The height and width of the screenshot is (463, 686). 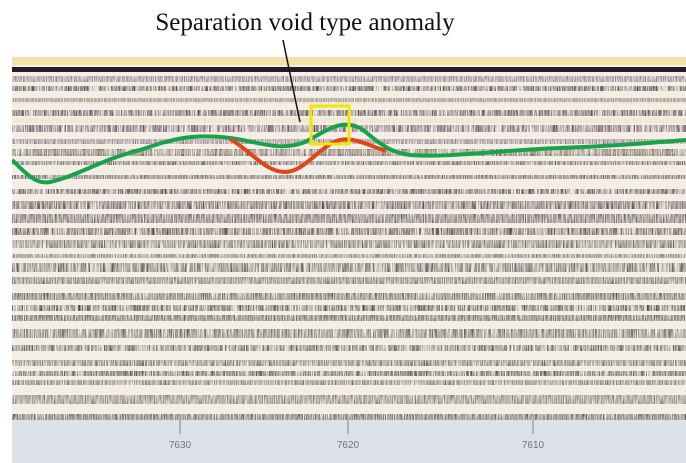 What do you see at coordinates (330, 125) in the screenshot?
I see `anomaly-box` at bounding box center [330, 125].